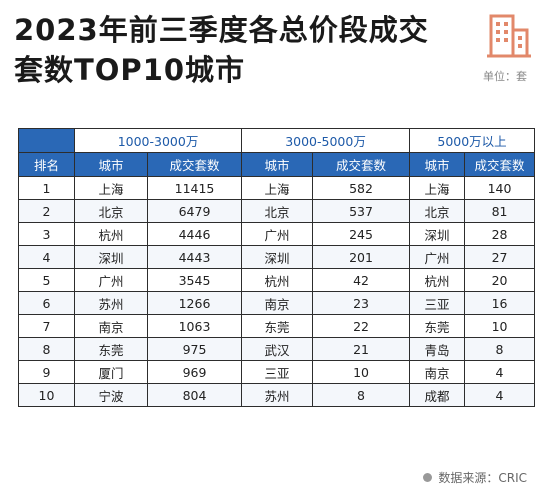 This screenshot has height=503, width=553. I want to click on table-cell: 成都, so click(437, 395).